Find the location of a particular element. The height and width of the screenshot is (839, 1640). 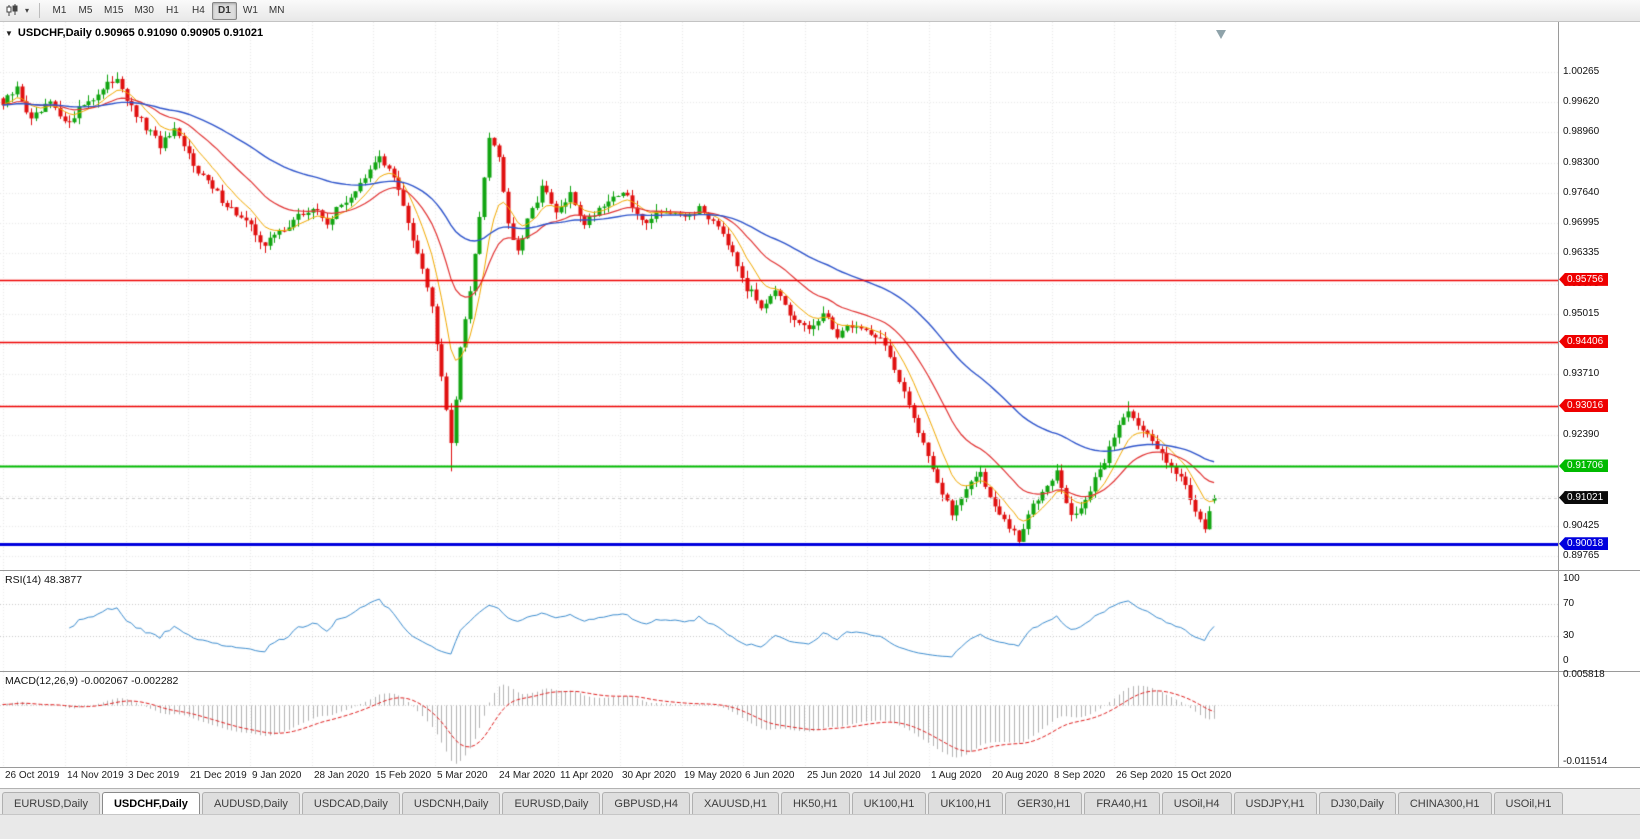

rsi-axis-label: 70 is located at coordinates (1569, 603).